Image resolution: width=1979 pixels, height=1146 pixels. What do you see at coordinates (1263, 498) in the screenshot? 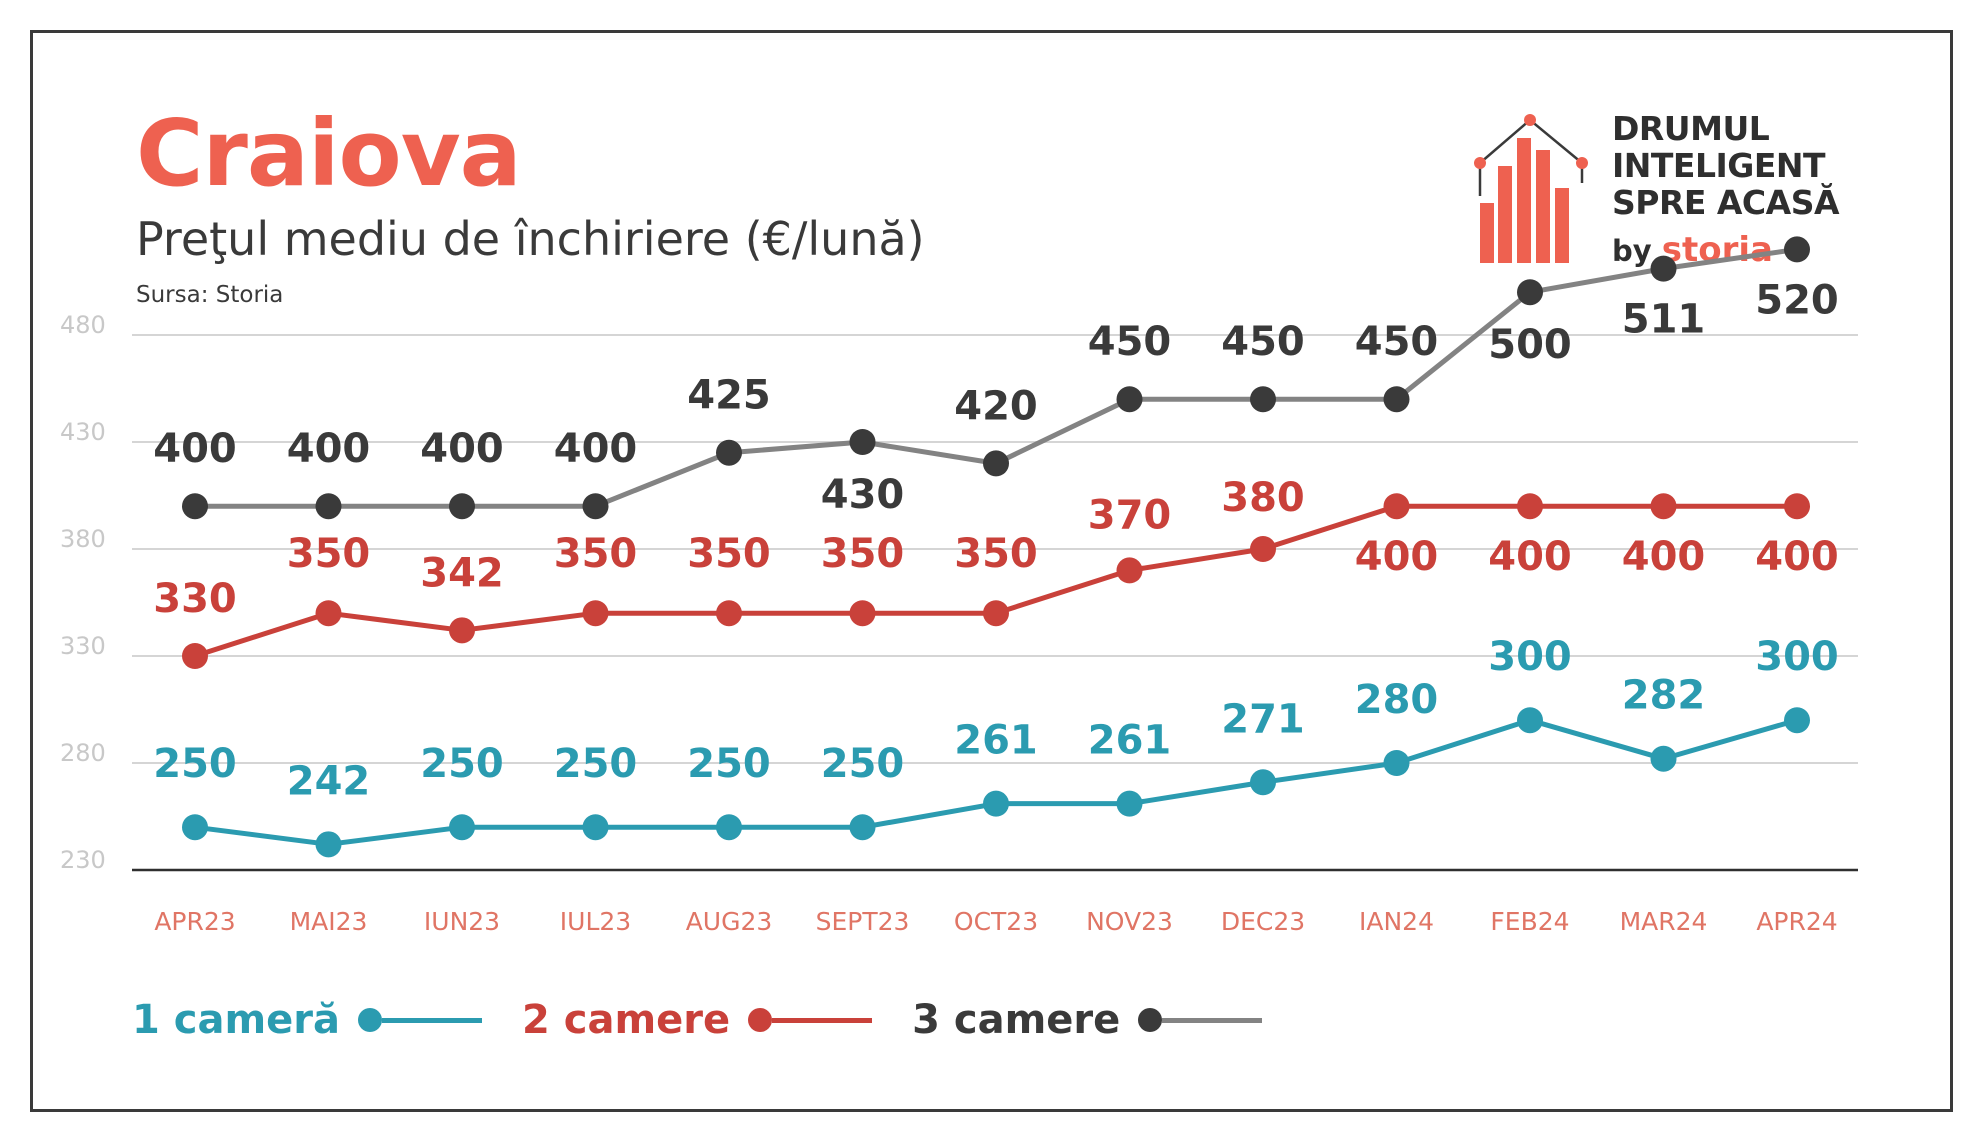
I see `data-label: 380` at bounding box center [1263, 498].